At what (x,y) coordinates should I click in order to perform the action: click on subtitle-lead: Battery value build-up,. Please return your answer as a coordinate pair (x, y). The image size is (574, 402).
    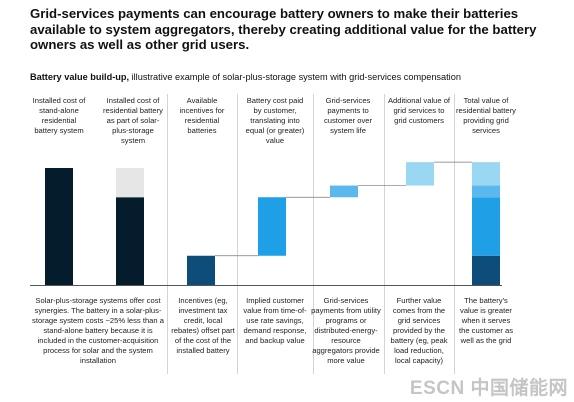
    Looking at the image, I should click on (80, 77).